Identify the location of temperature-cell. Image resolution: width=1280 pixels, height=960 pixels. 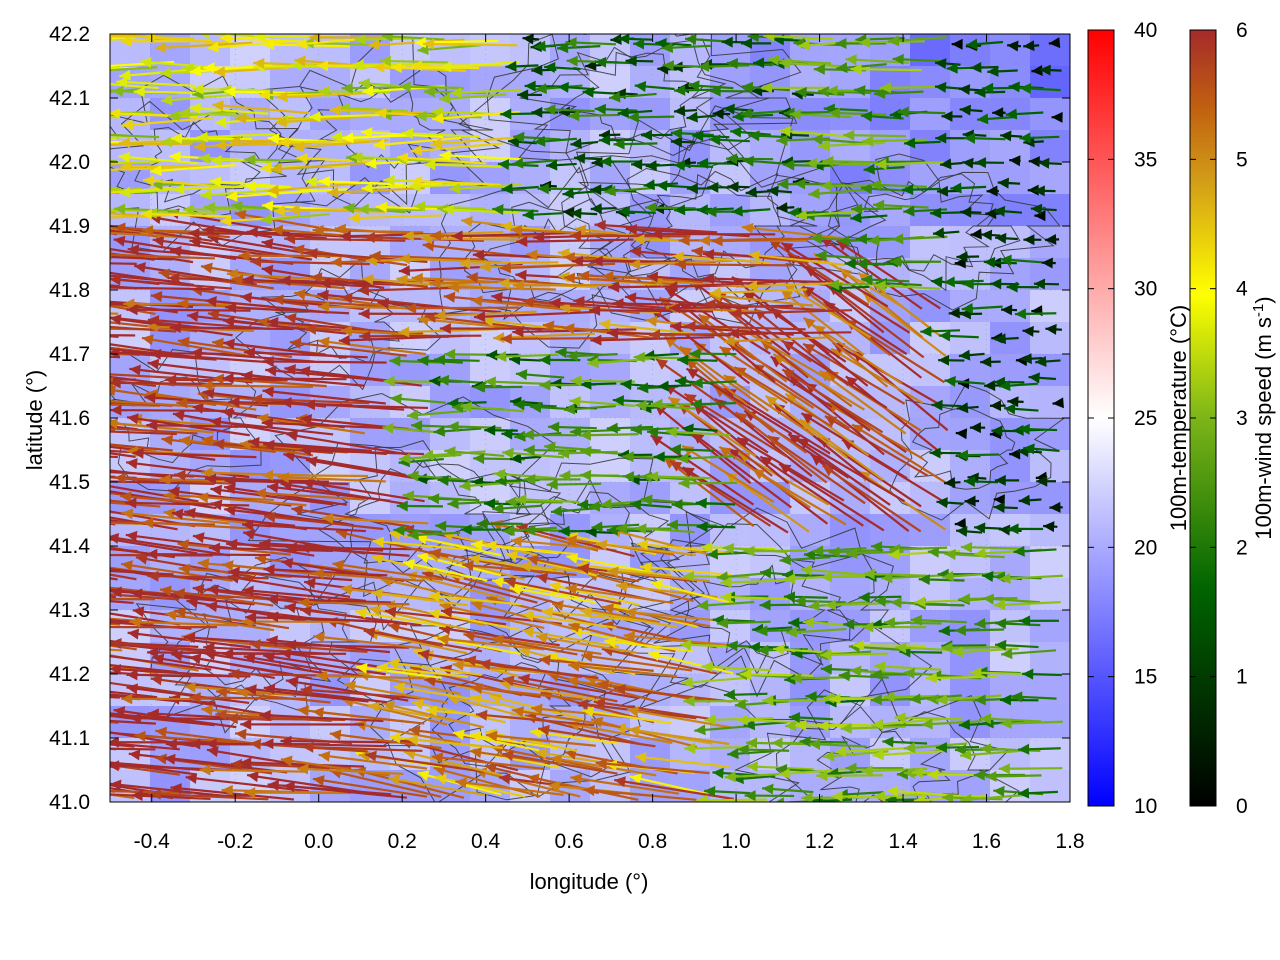
(1050, 434).